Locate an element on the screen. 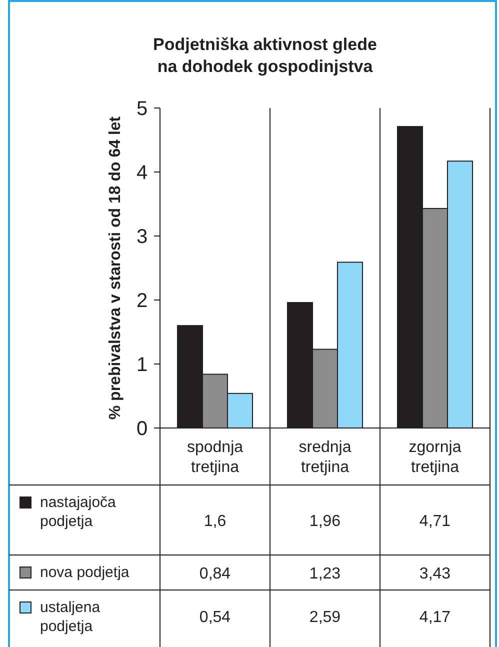 This screenshot has width=499, height=647. y-tick-label: 1 is located at coordinates (142, 365).